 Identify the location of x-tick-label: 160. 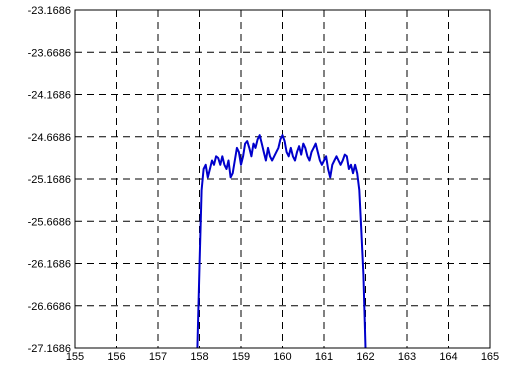
(282, 357).